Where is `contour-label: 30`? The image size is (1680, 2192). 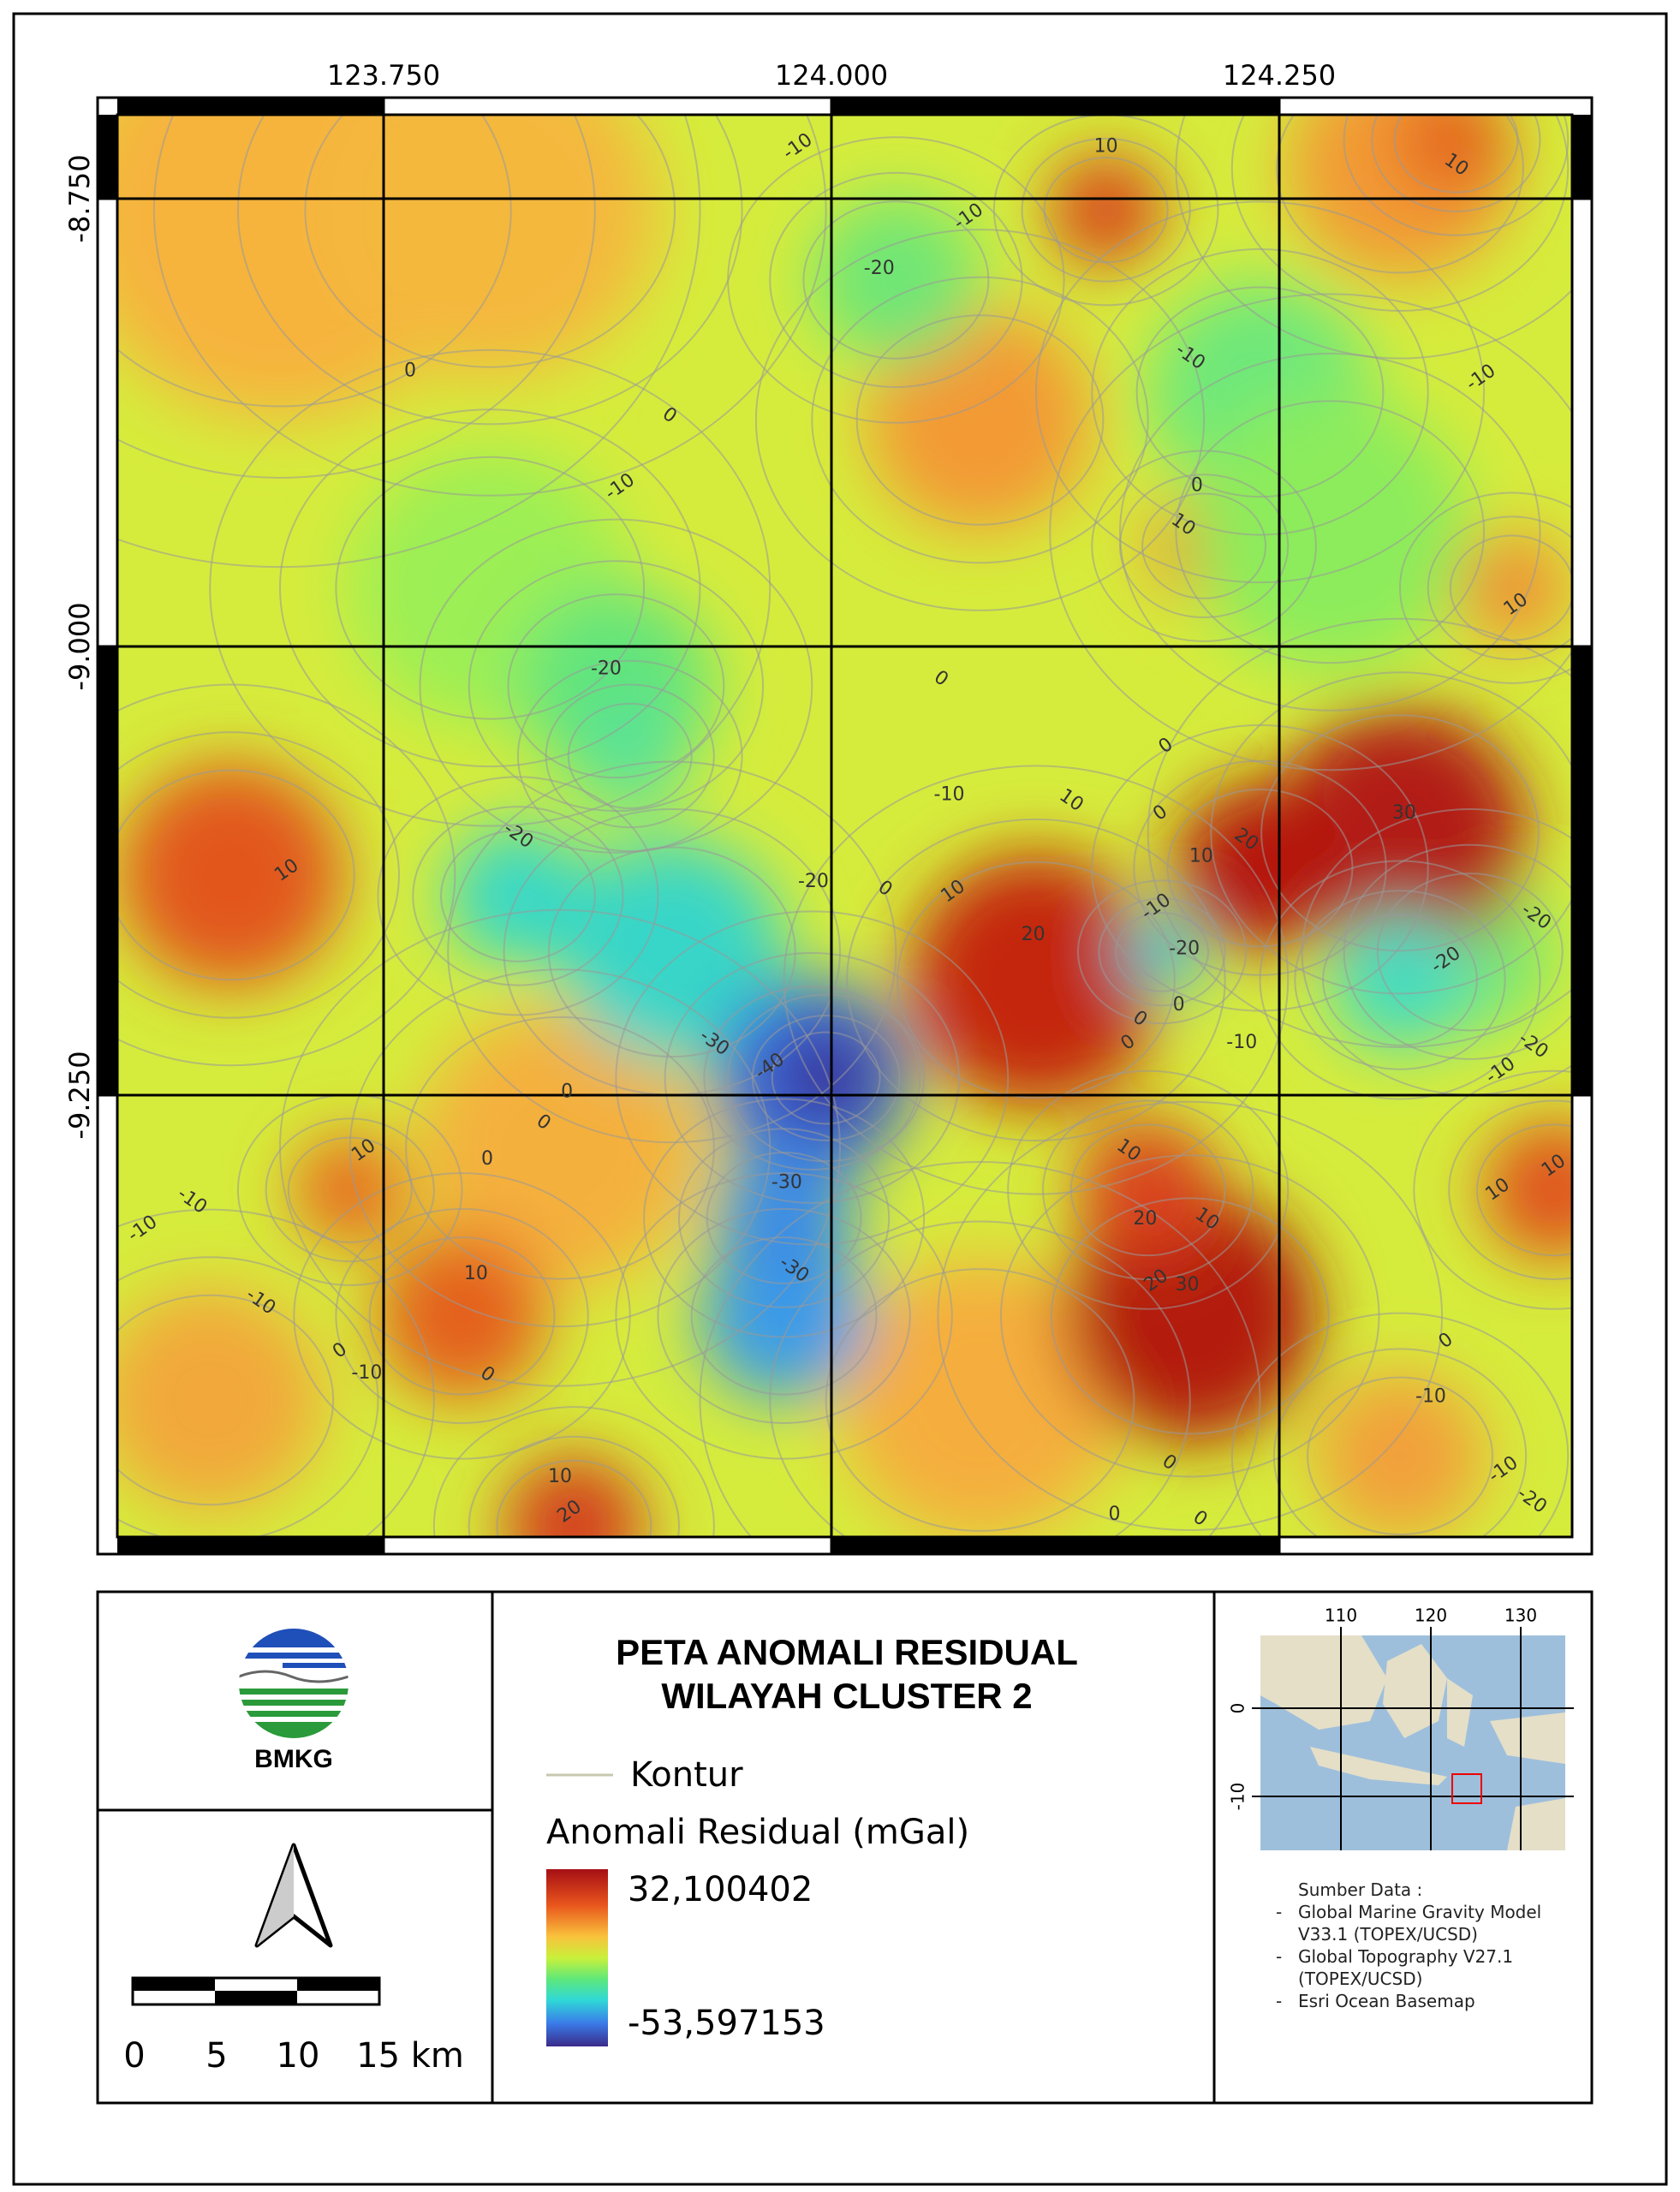
contour-label: 30 is located at coordinates (1404, 813).